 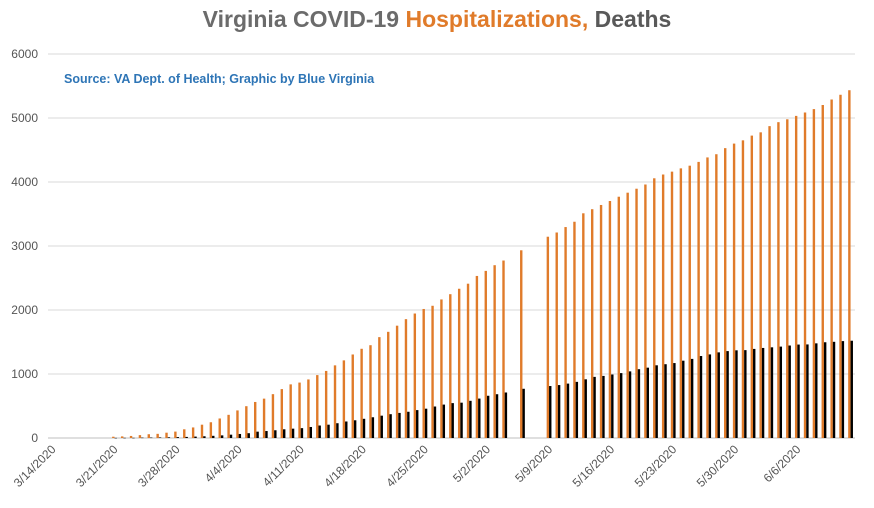 I want to click on y-axis: 0 1000 2000 3000 4000 5000 6000, so click(x=24, y=246).